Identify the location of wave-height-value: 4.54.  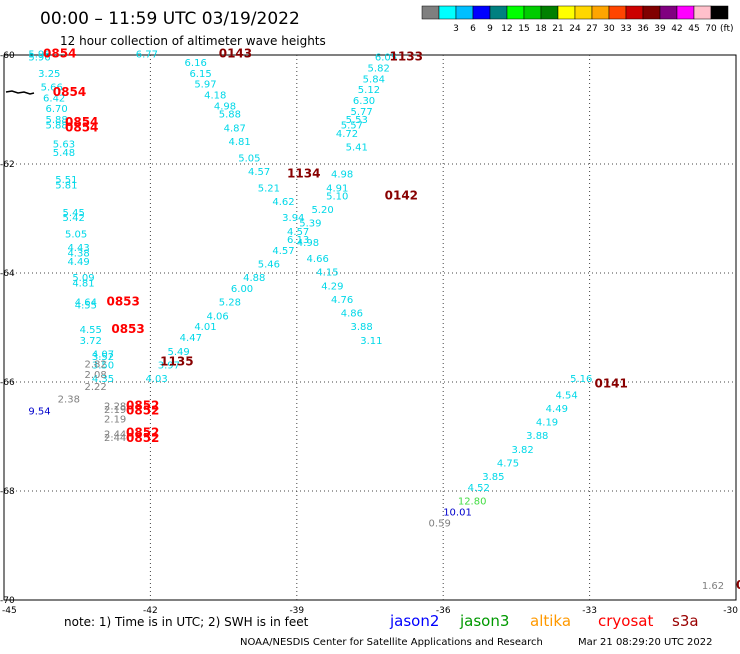
(566, 395).